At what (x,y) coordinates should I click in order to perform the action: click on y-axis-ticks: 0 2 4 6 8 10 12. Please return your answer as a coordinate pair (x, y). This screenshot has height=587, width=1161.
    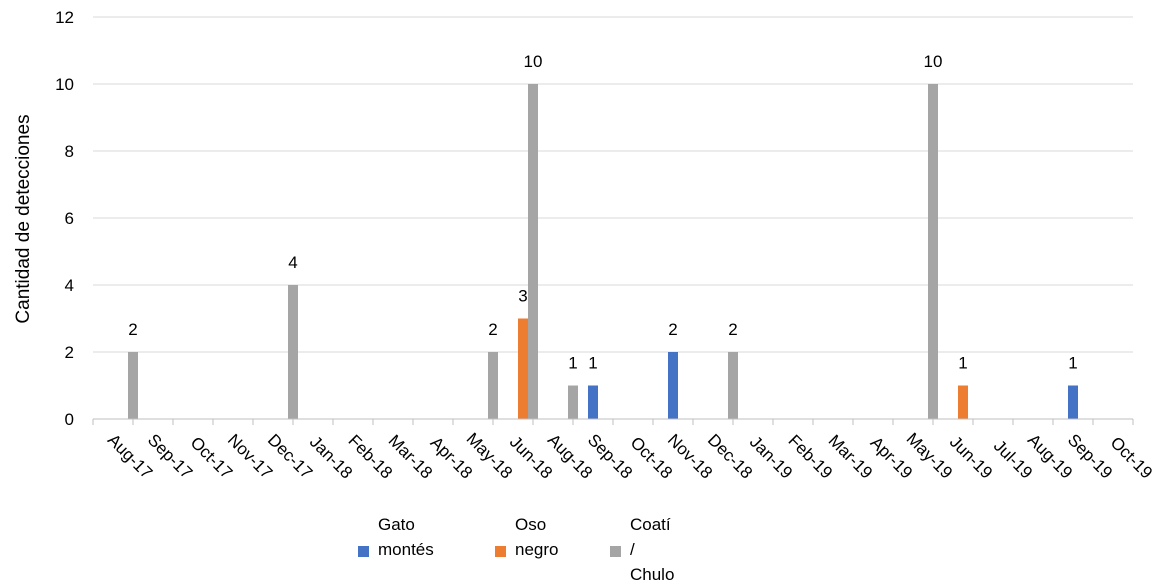
    Looking at the image, I should click on (64, 218).